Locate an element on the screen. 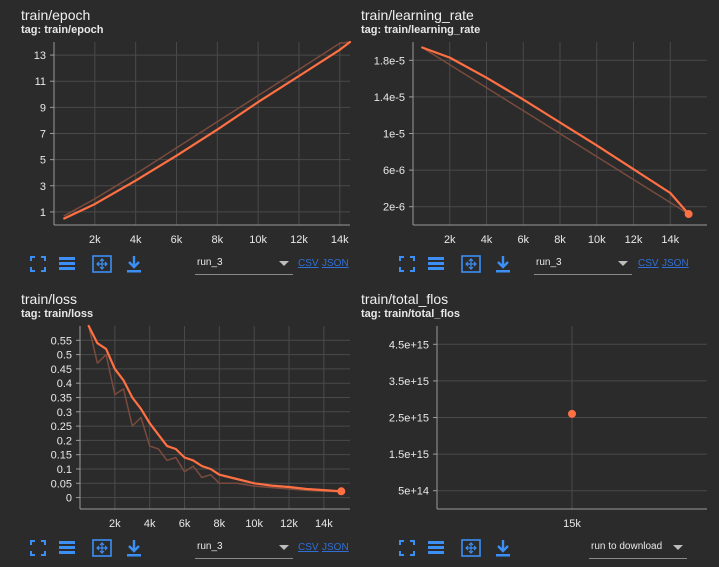  x-tick-label: 15k is located at coordinates (572, 524).